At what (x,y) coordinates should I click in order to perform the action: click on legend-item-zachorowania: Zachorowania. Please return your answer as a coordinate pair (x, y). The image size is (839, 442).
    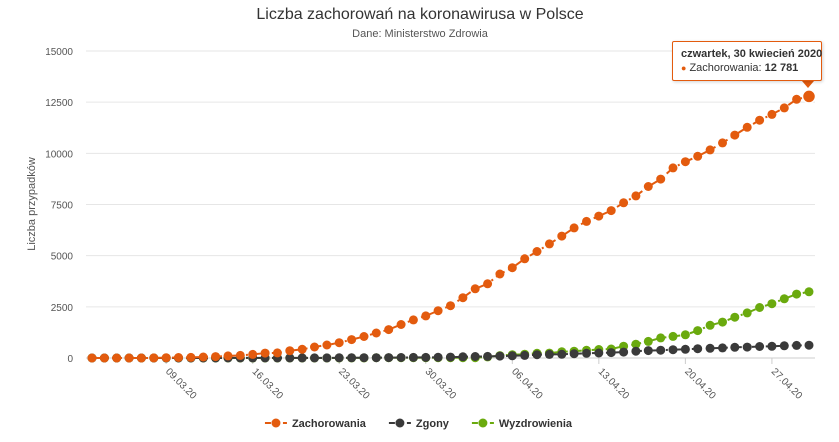
    Looking at the image, I should click on (315, 424).